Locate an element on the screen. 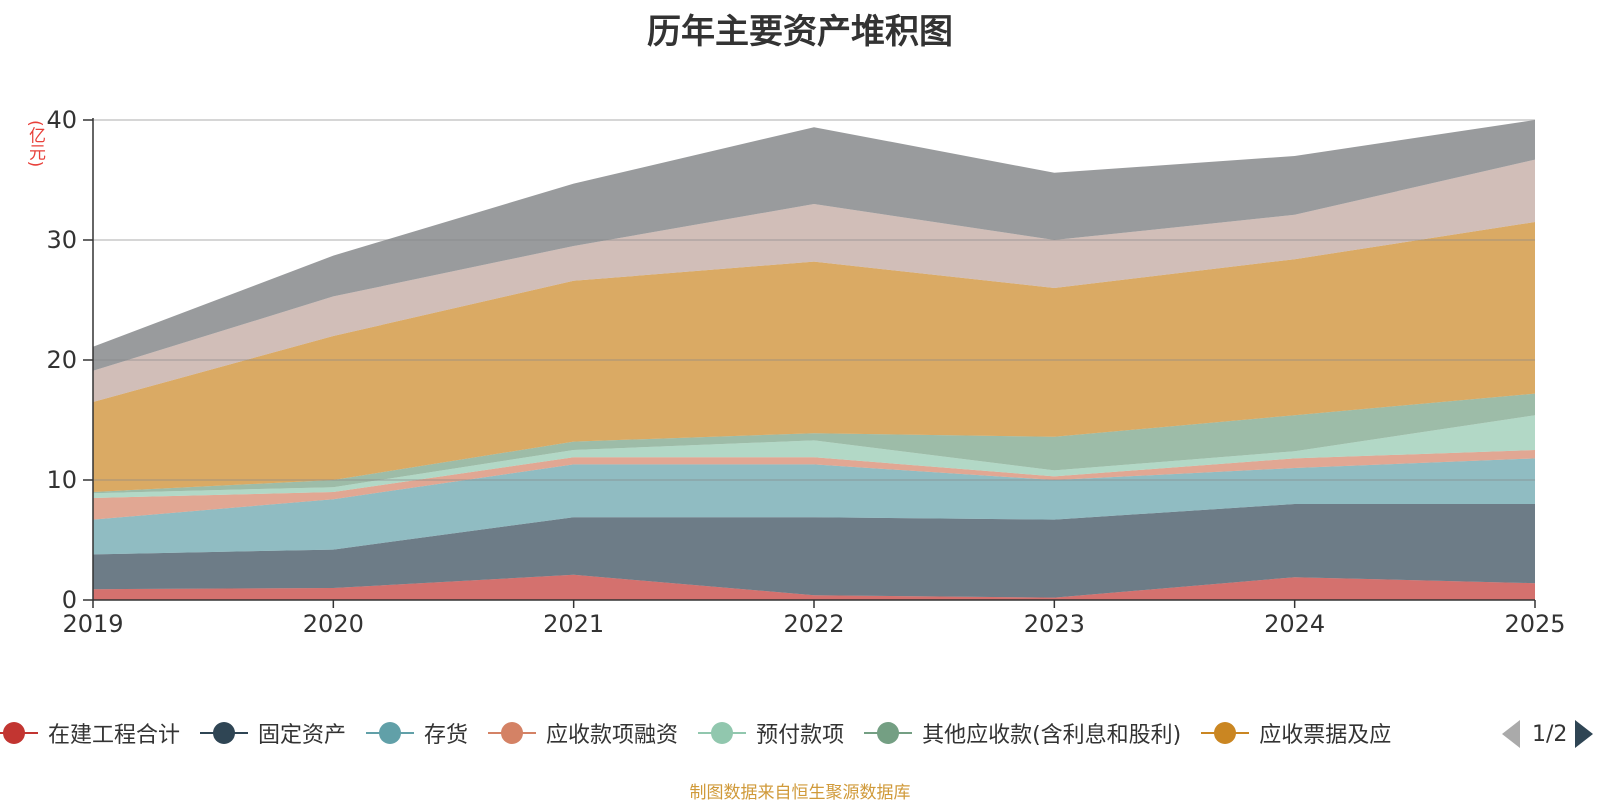  x-tick-label-0: 2019 is located at coordinates (92, 624).